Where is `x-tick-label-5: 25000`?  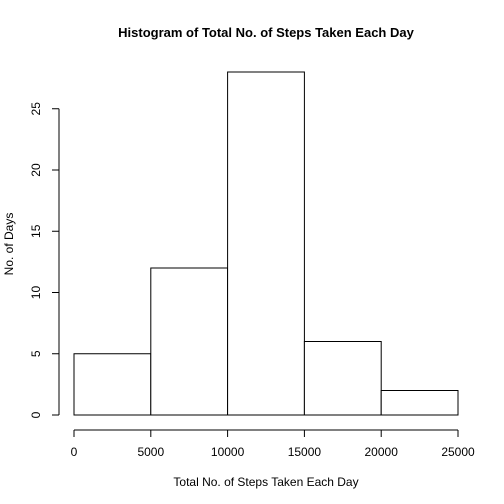 x-tick-label-5: 25000 is located at coordinates (458, 452).